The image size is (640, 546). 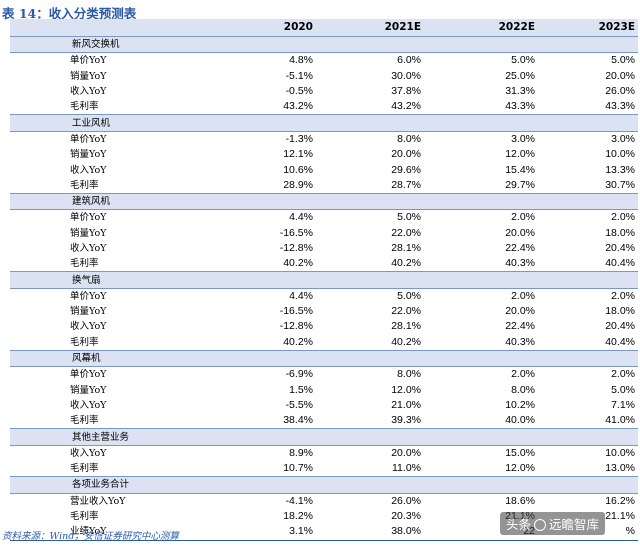 What do you see at coordinates (553, 523) in the screenshot?
I see `watermark: 头条 远瞻智库` at bounding box center [553, 523].